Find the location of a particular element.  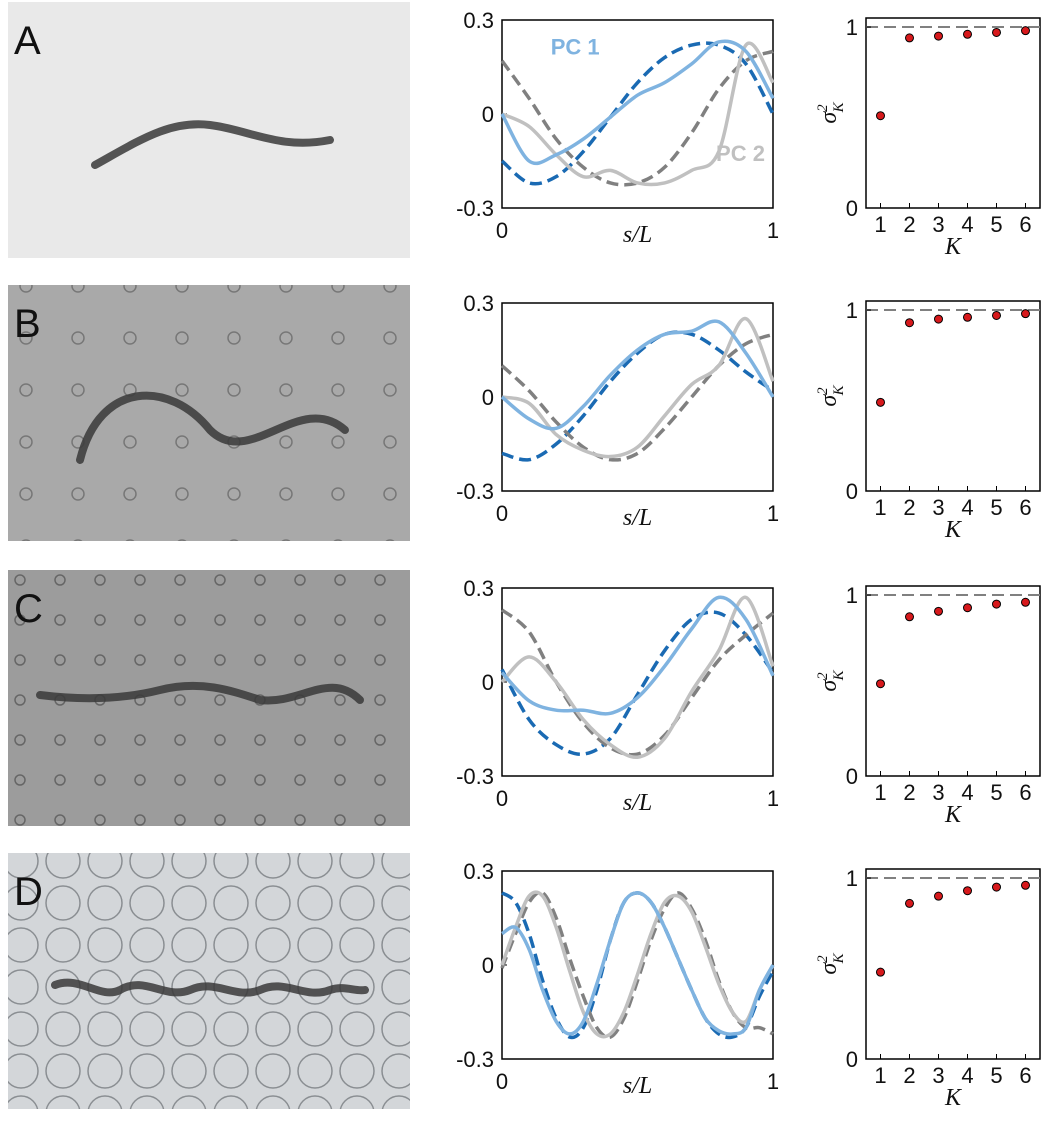

panel-label: D is located at coordinates (28, 892).